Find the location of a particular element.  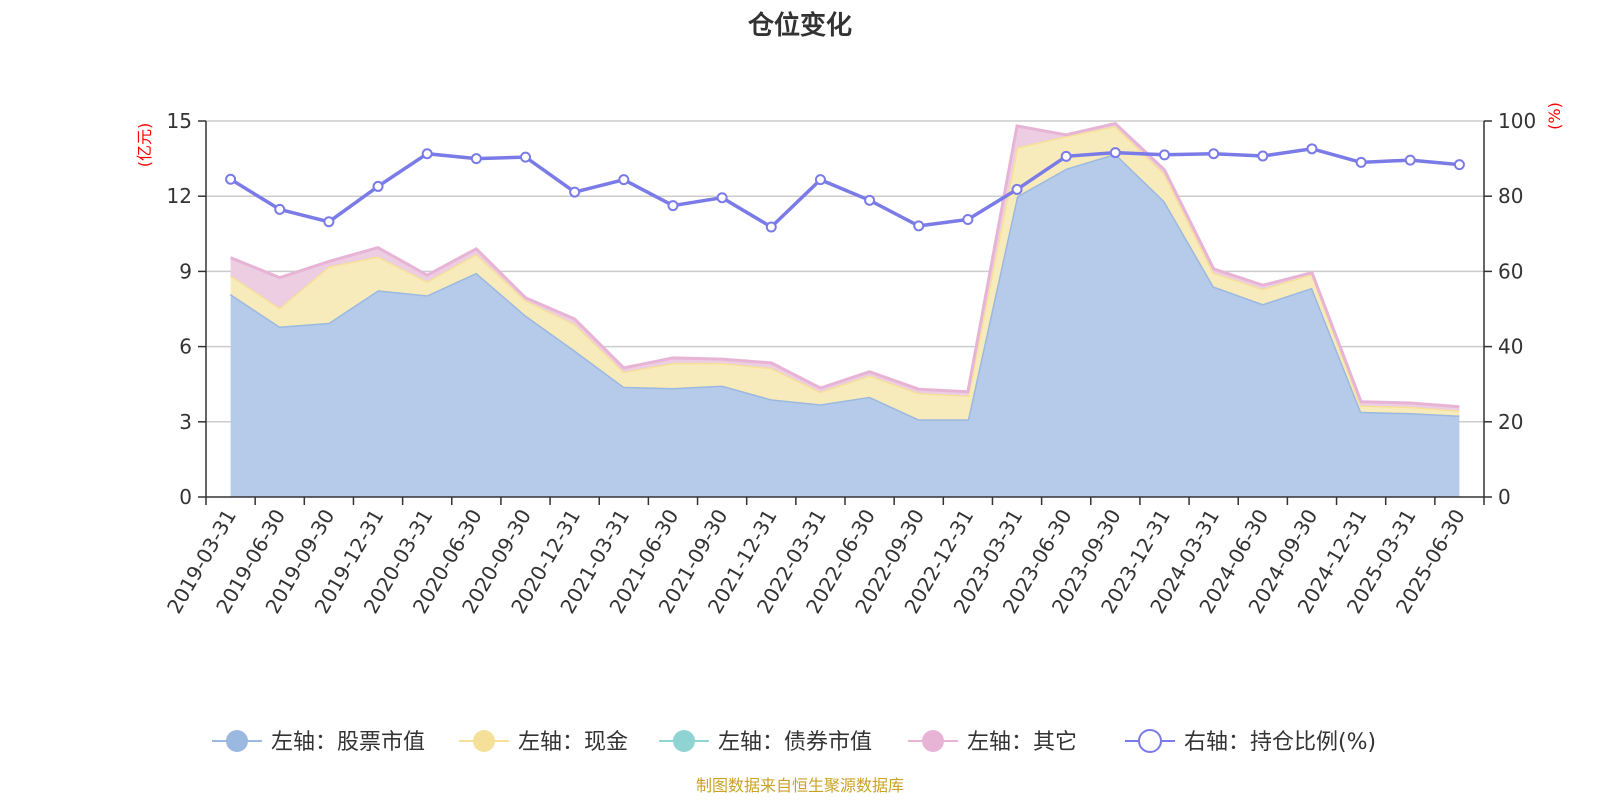

legend-label: 左轴：现金 is located at coordinates (573, 742).